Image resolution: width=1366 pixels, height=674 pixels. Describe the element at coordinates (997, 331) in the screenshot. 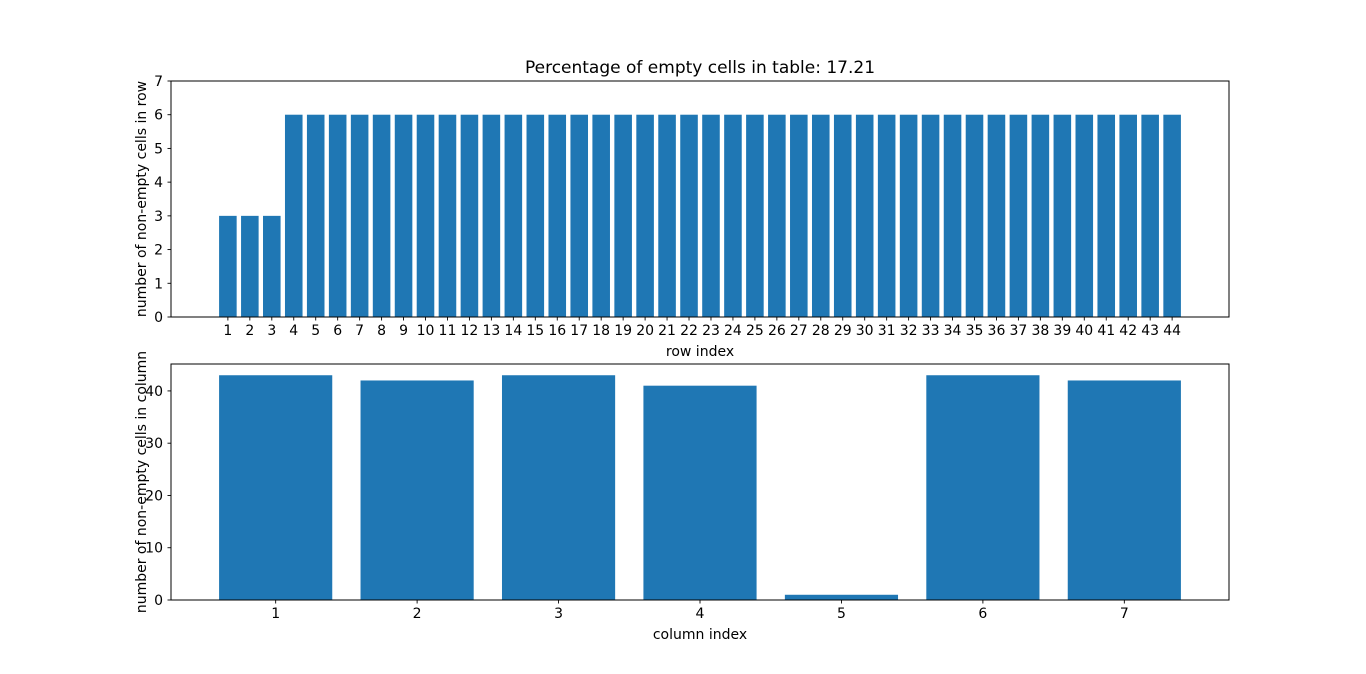

I see `x-tick-label: 36` at that location.